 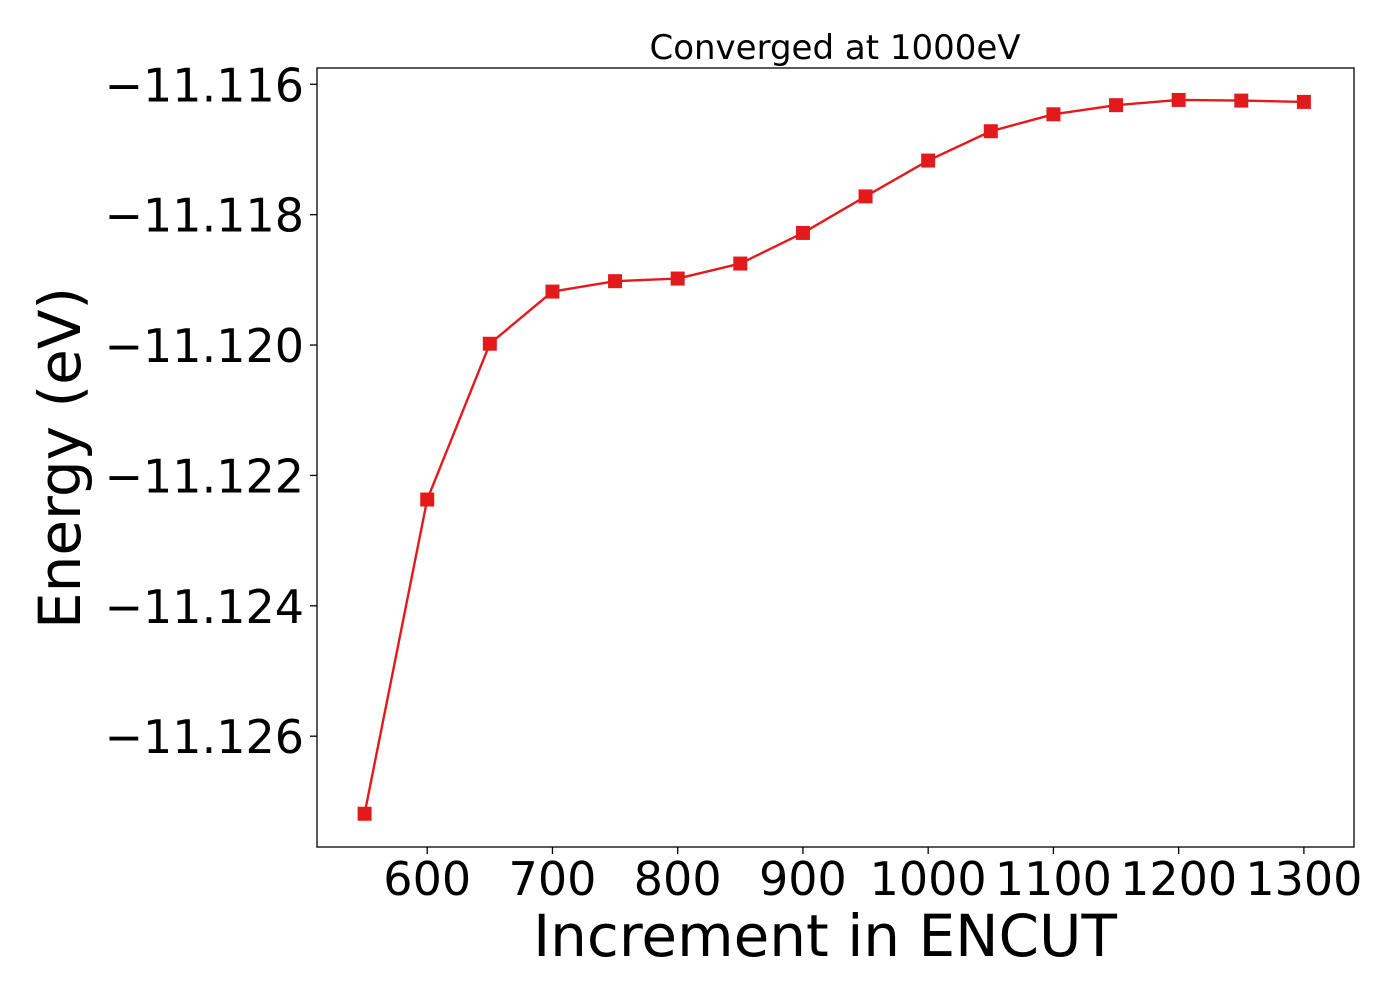 I want to click on y-tick-label: −11.120, so click(x=205, y=346).